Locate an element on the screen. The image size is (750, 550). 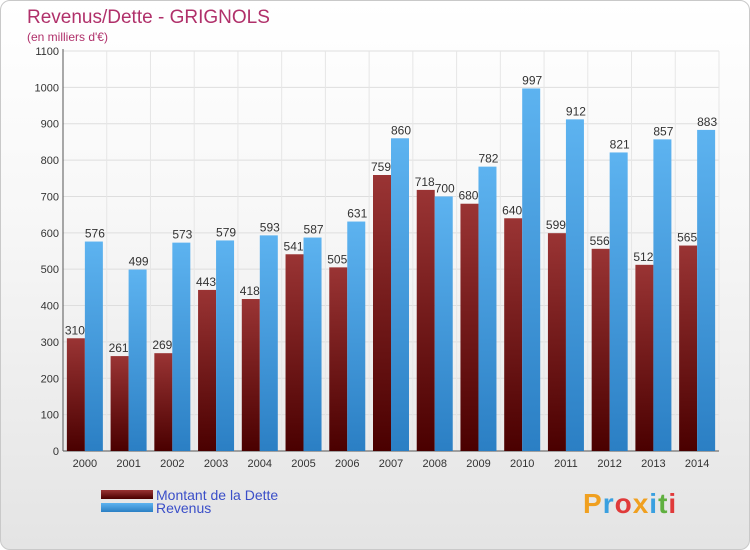
x-tick-label: 2012 is located at coordinates (609, 464).